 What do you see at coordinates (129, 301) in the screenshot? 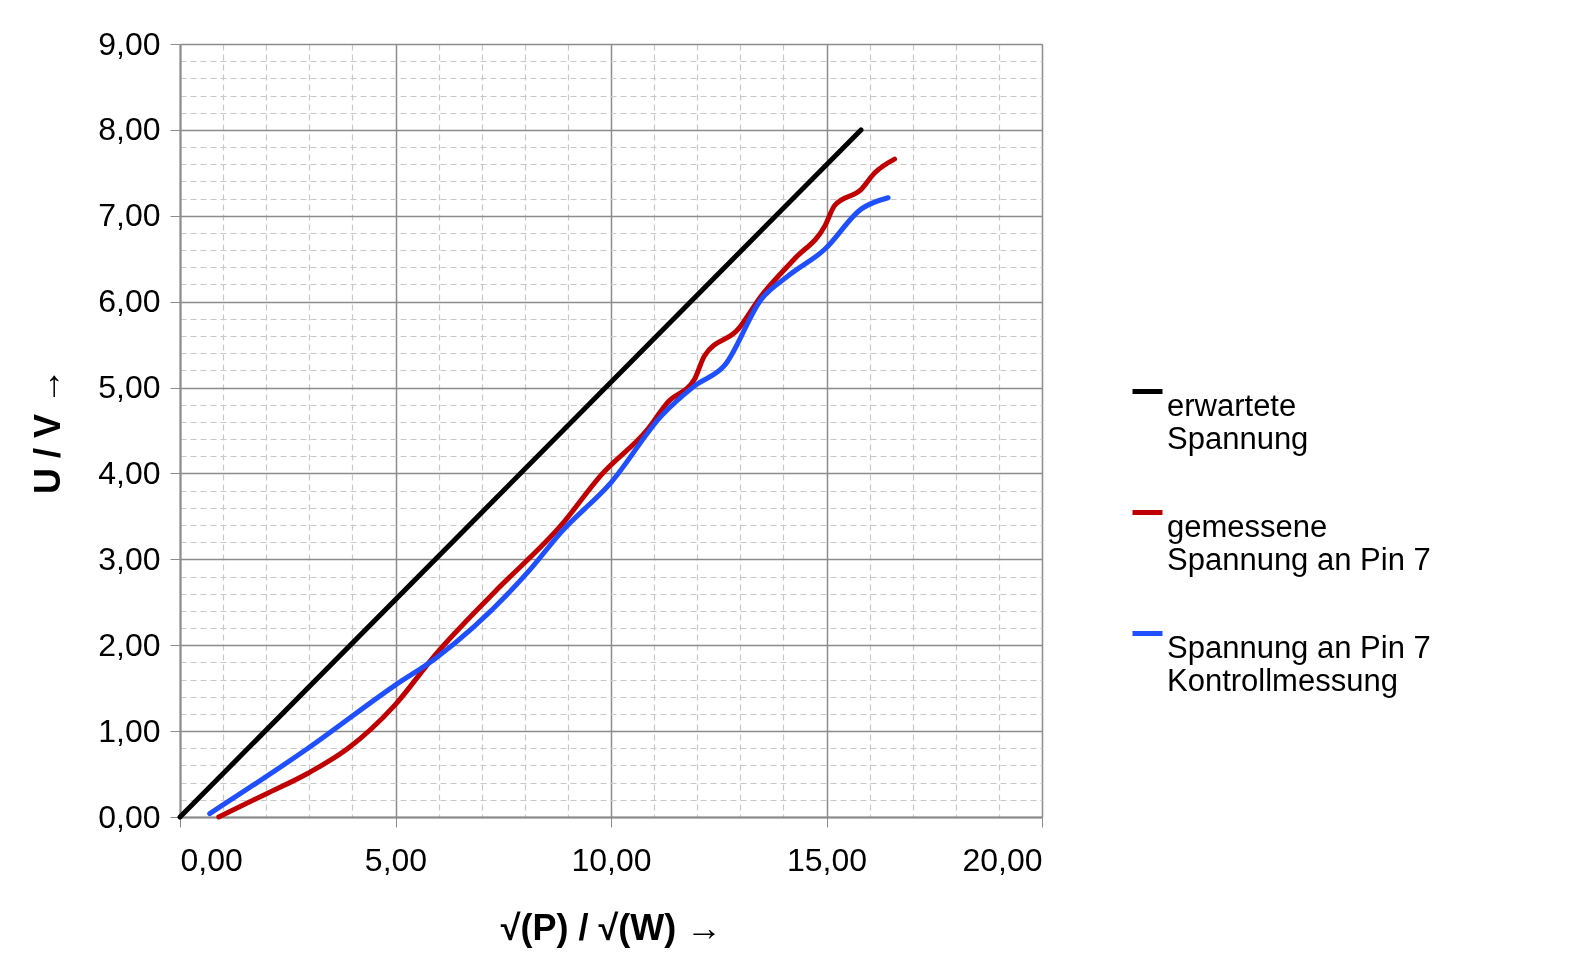
I see `y-tick-label: 6,00` at bounding box center [129, 301].